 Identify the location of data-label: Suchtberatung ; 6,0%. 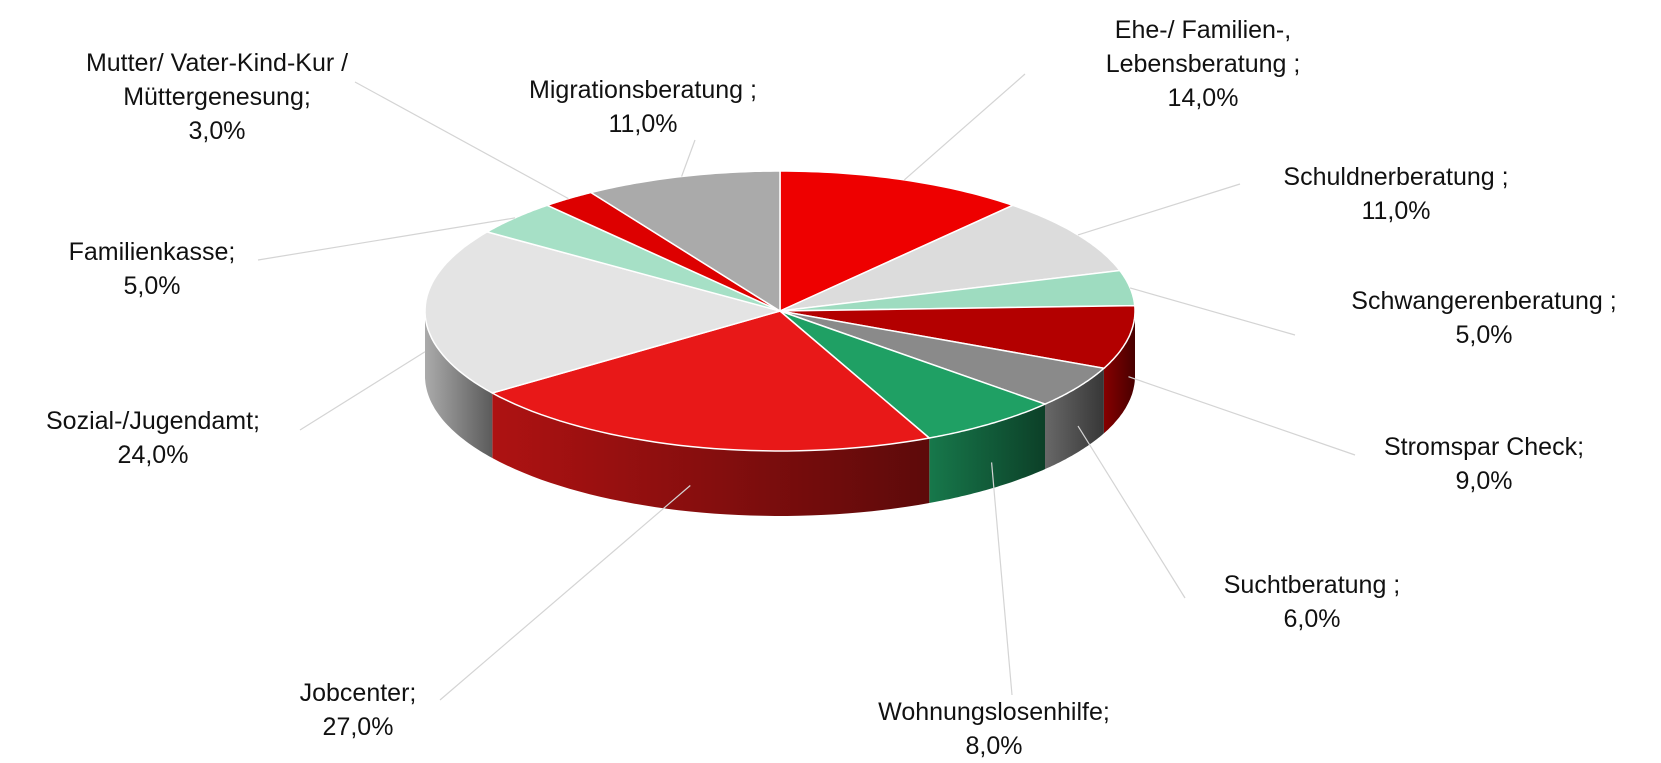
(1312, 602).